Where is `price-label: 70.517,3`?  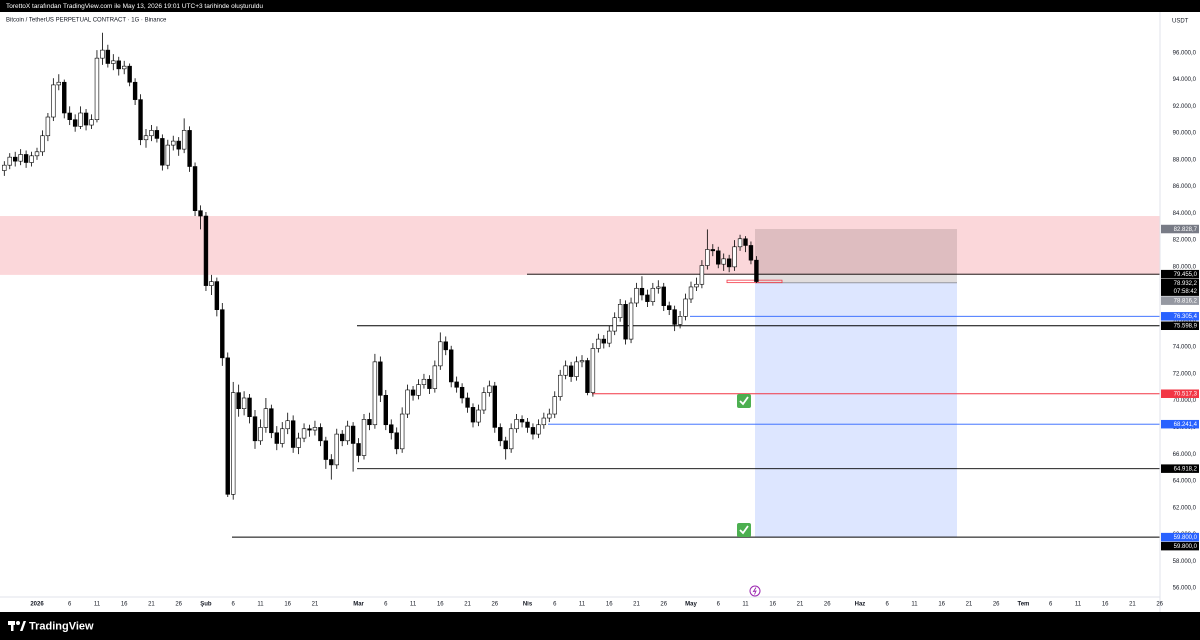
price-label: 70.517,3 is located at coordinates (1186, 395).